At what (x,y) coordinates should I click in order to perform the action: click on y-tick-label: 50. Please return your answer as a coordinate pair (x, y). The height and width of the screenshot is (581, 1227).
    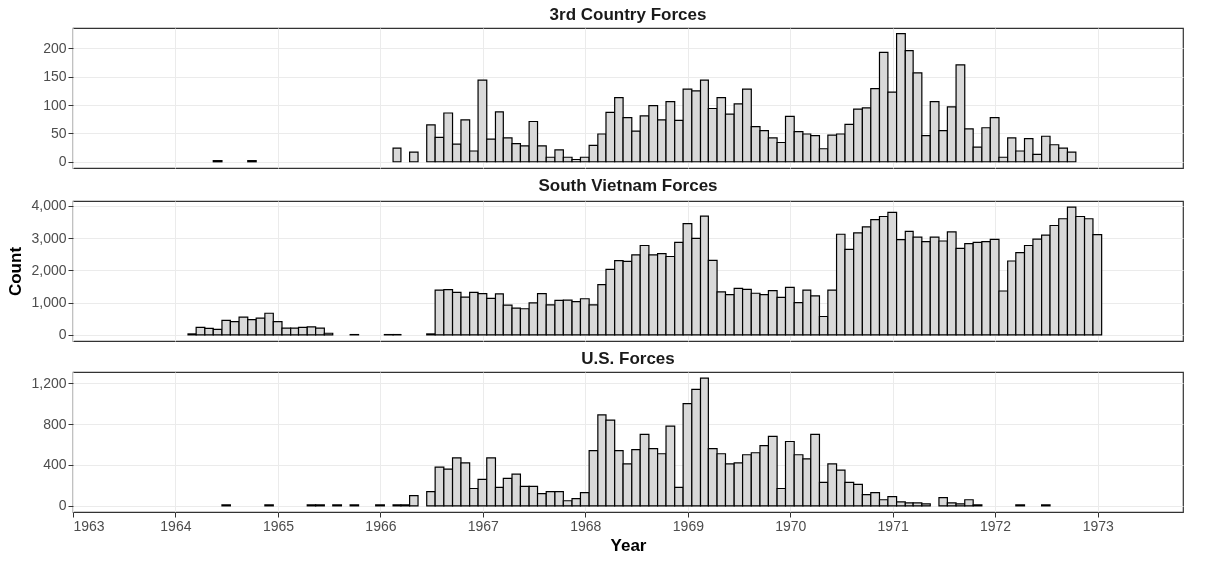
    Looking at the image, I should click on (58, 132).